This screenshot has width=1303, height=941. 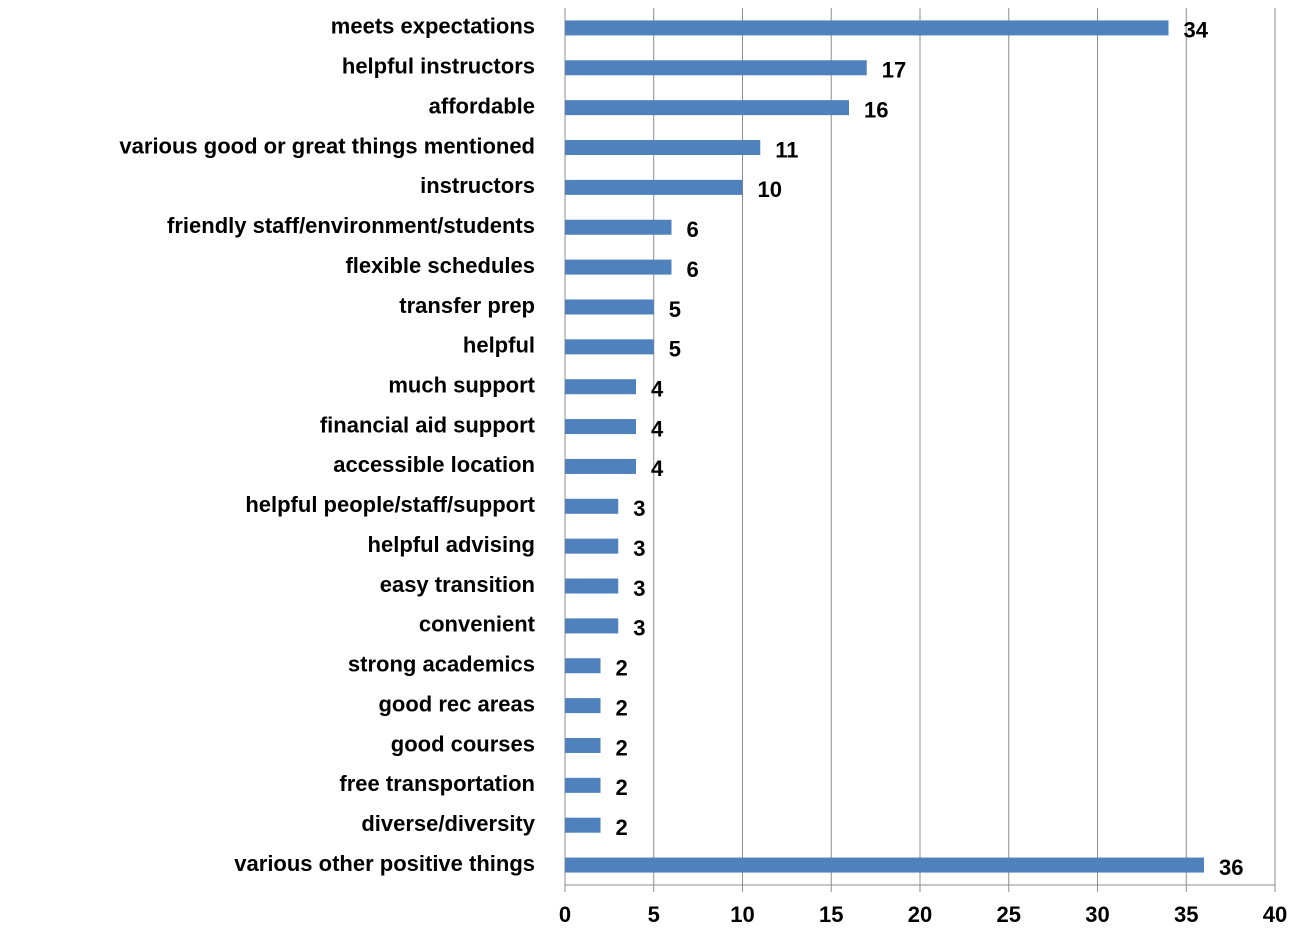 I want to click on value-label: 16, so click(x=876, y=109).